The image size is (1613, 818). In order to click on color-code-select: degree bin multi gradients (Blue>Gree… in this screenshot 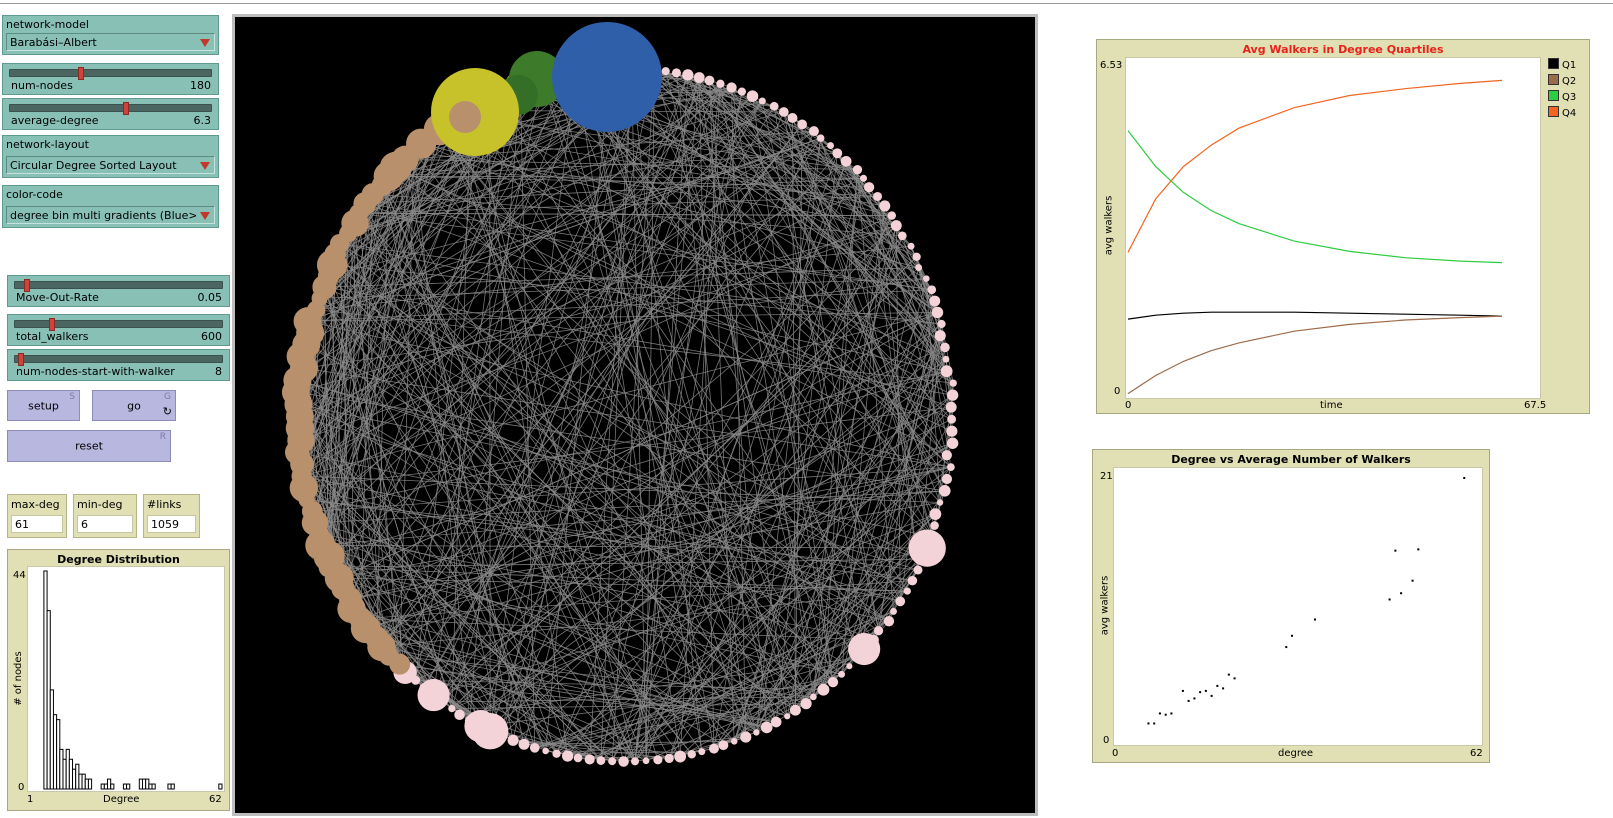, I will do `click(110, 215)`.